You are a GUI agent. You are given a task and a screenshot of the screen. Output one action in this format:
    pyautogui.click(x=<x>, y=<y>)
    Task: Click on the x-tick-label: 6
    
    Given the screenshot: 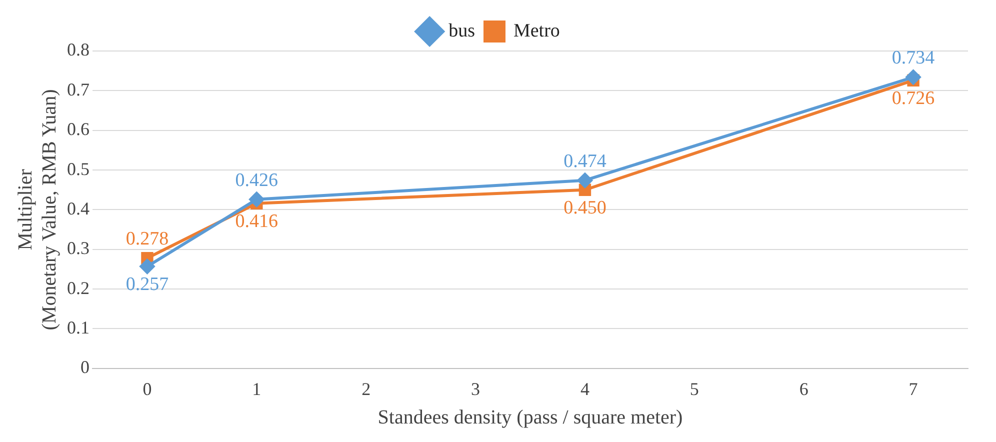 What is the action you would take?
    pyautogui.click(x=803, y=388)
    